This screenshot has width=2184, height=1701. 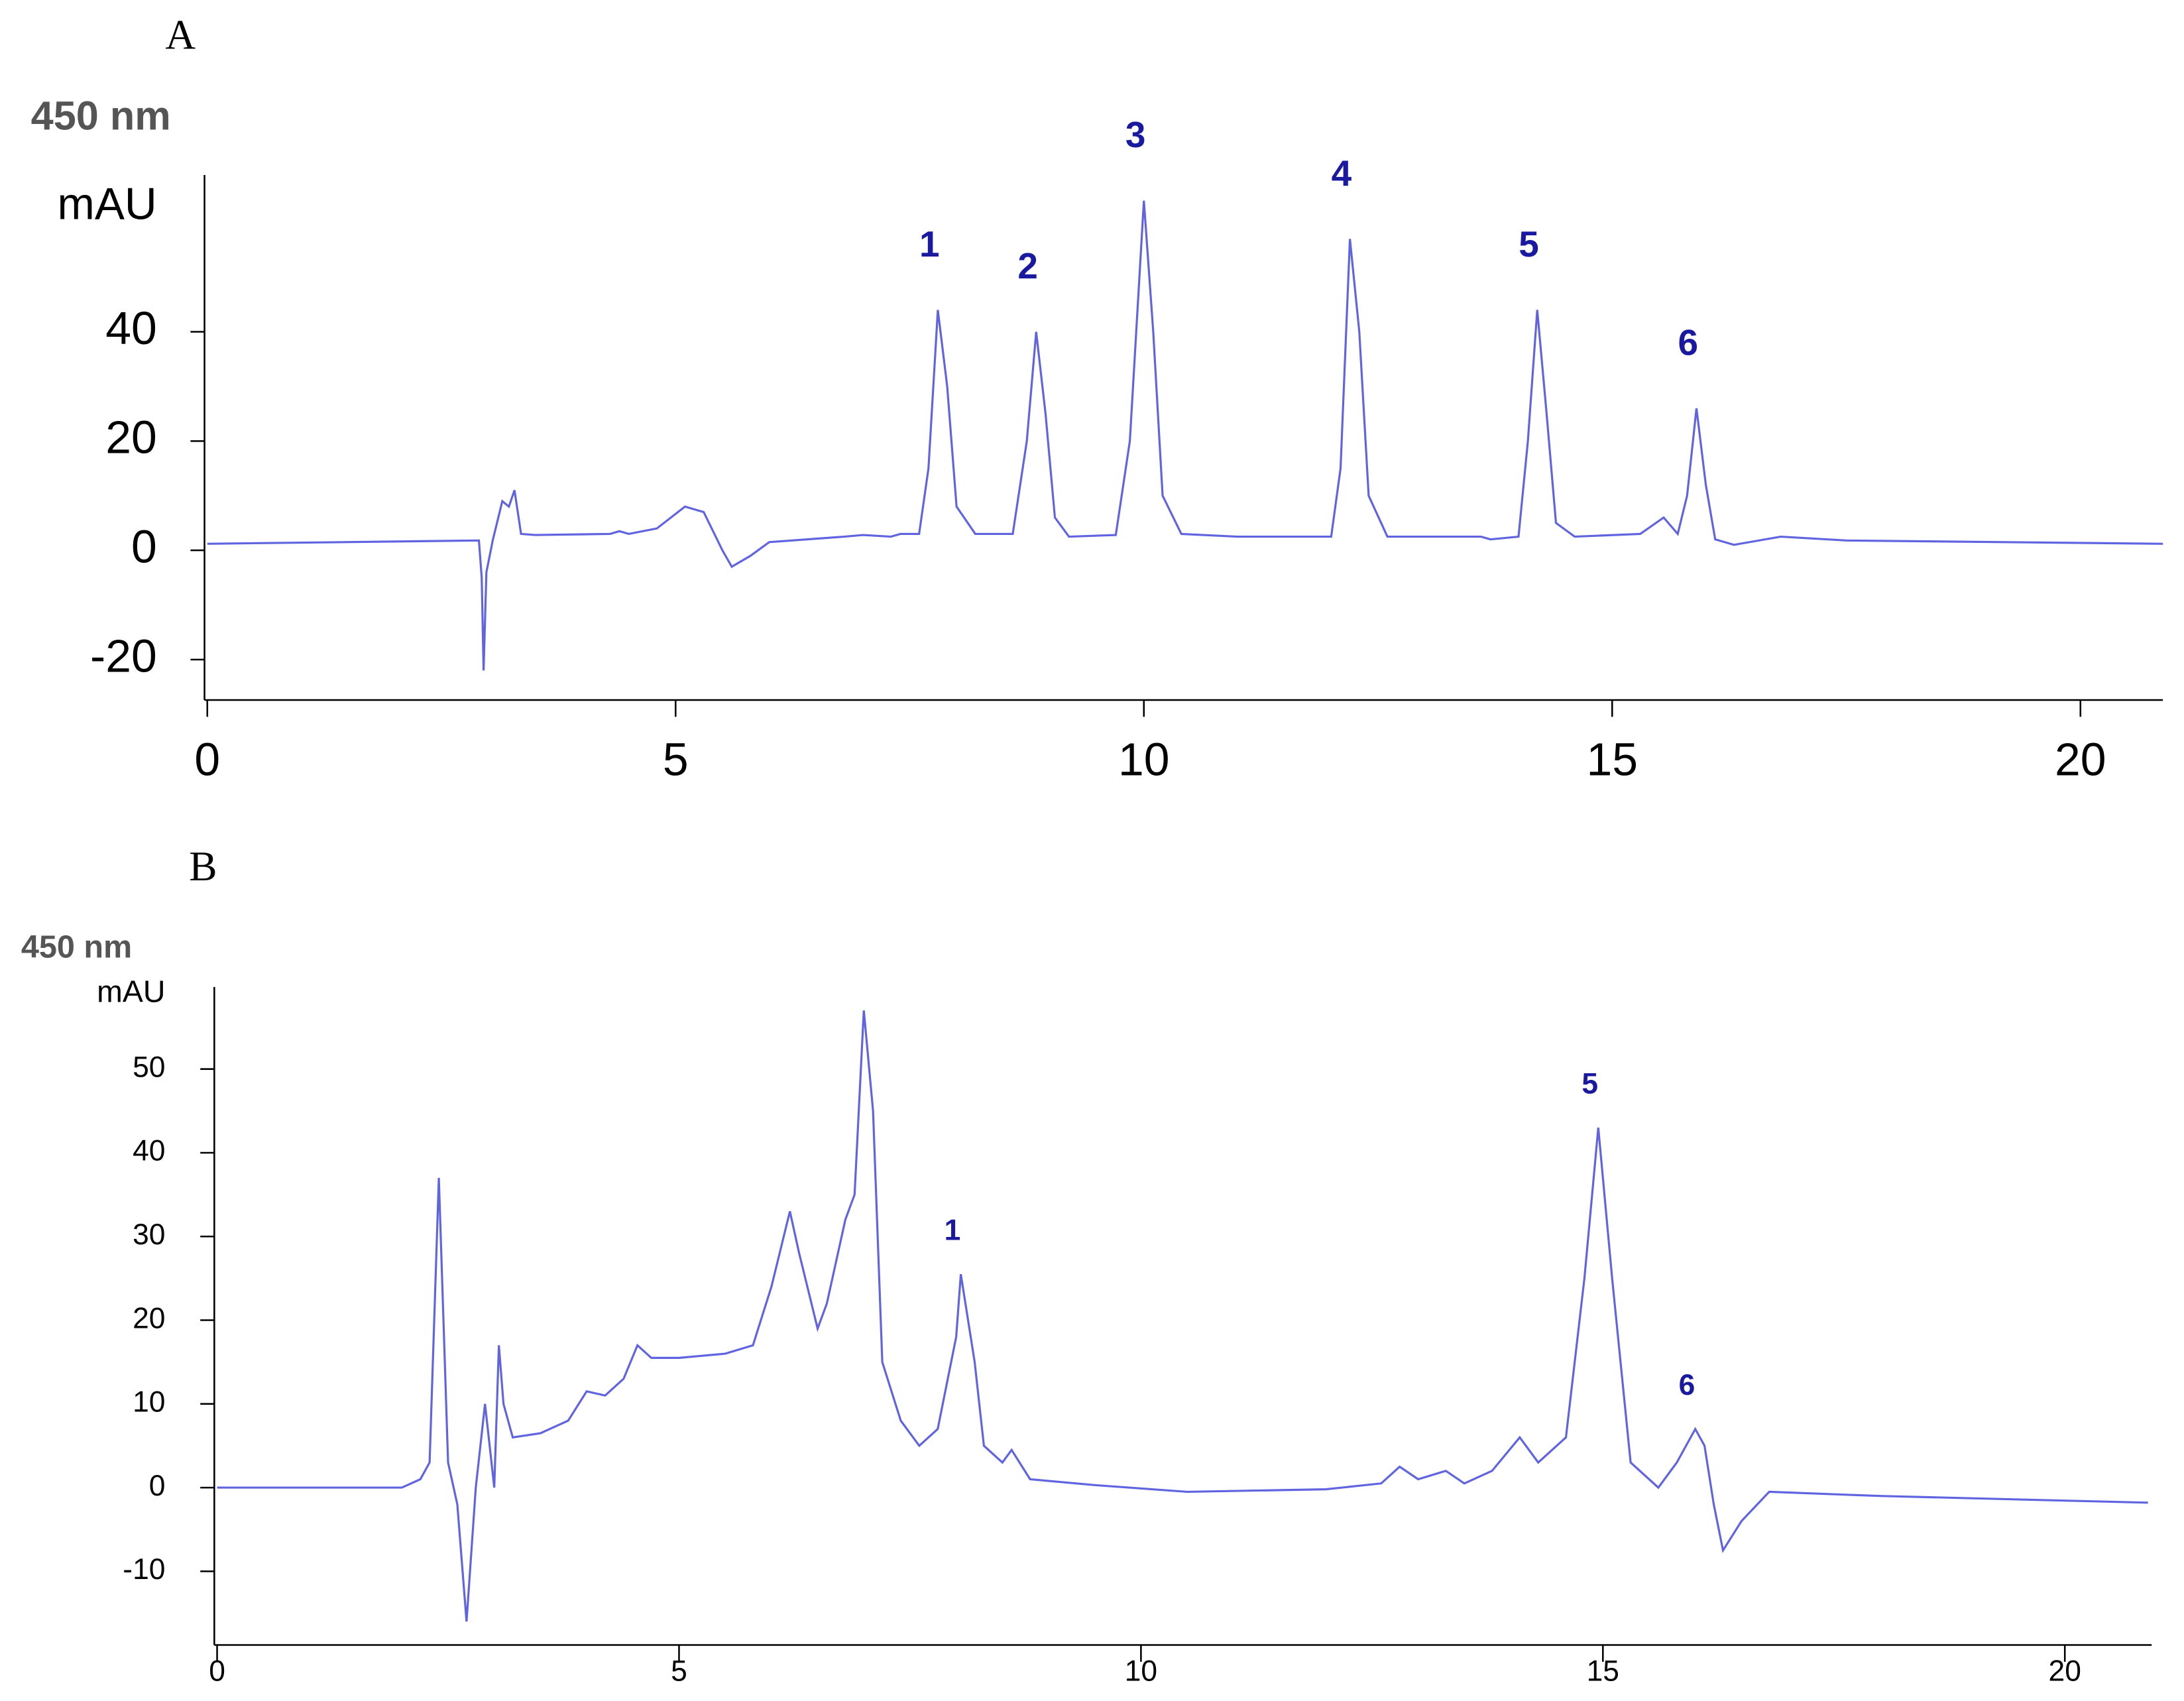 I want to click on peak-label: 2, so click(x=1027, y=265).